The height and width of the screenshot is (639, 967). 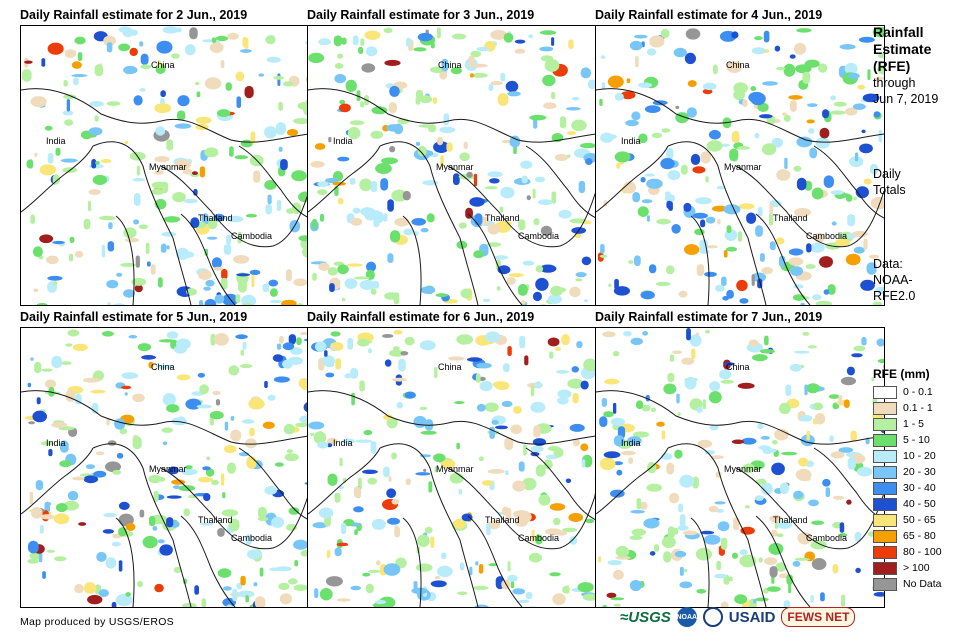 I want to click on rainfall-map-graphic: China India Myanmar Thailand Cambodia, so click(x=740, y=467).